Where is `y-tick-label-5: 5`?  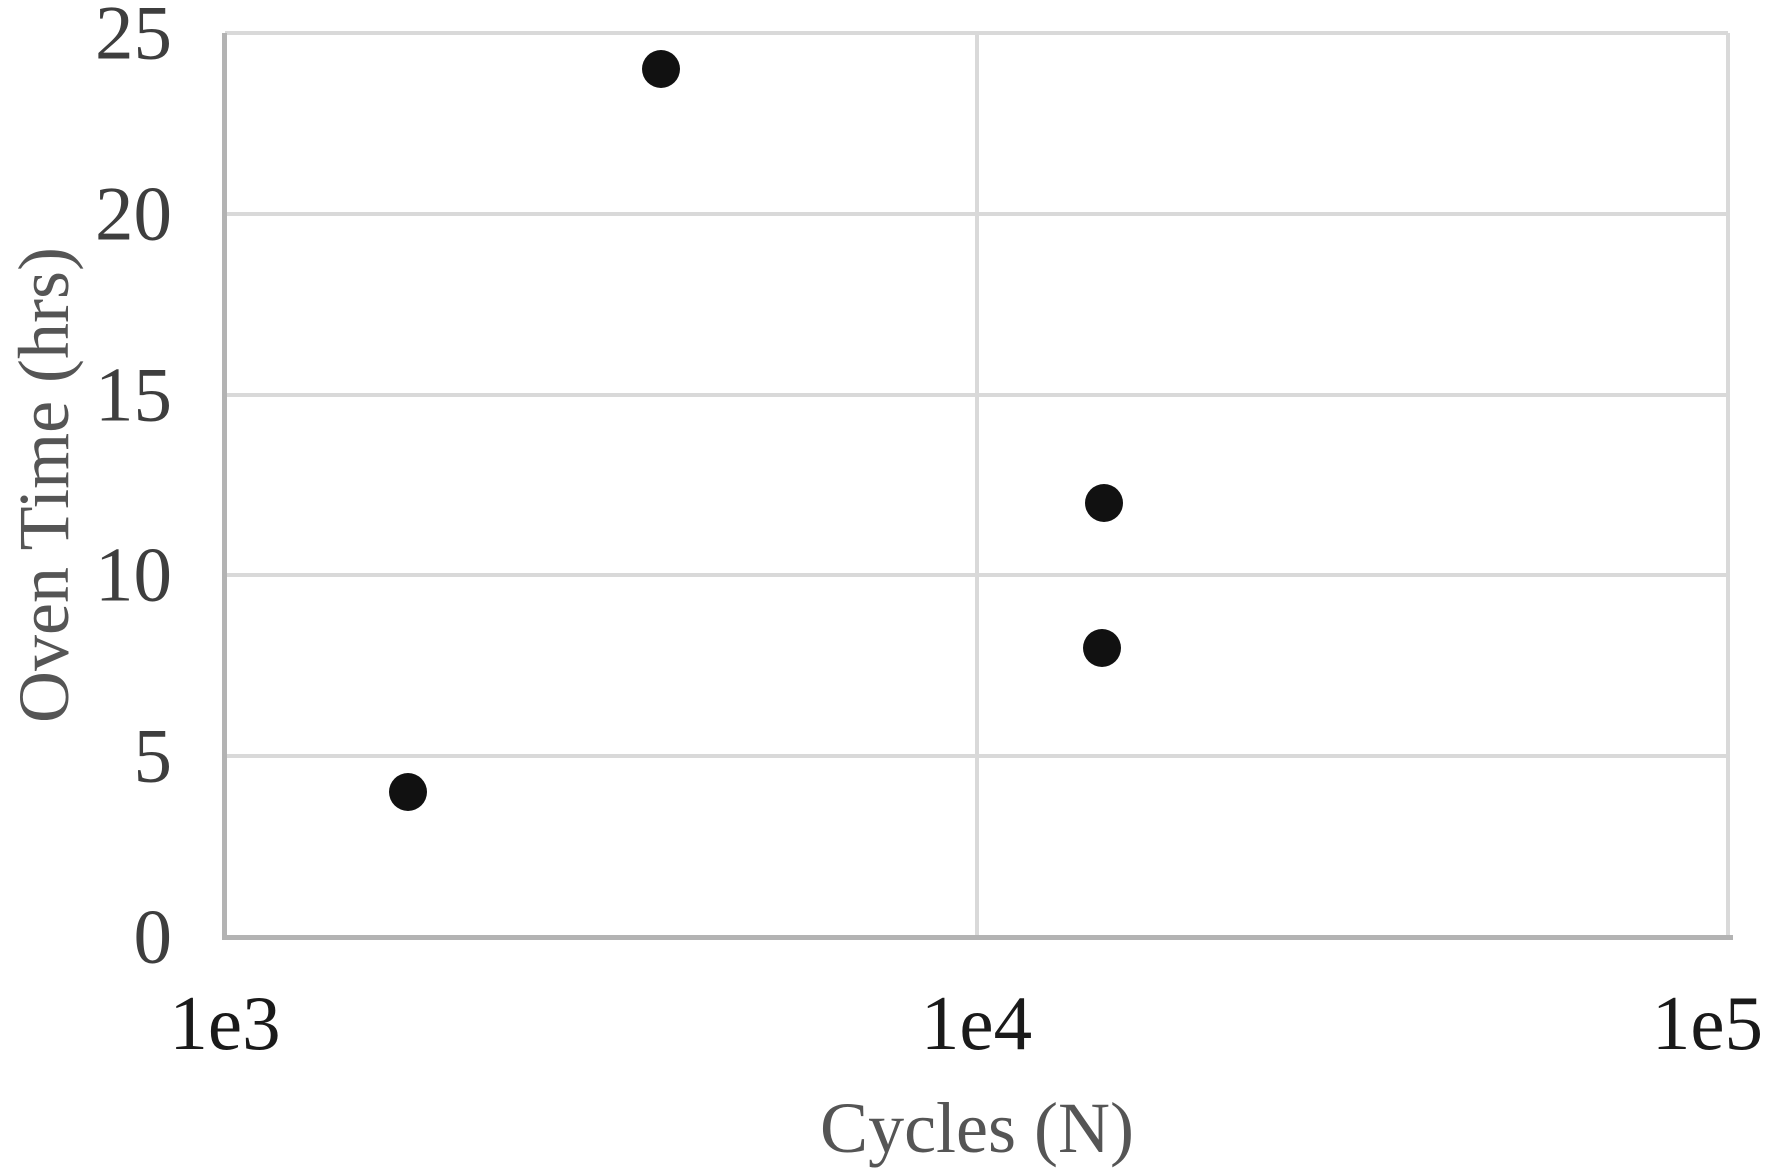 y-tick-label-5: 5 is located at coordinates (153, 755).